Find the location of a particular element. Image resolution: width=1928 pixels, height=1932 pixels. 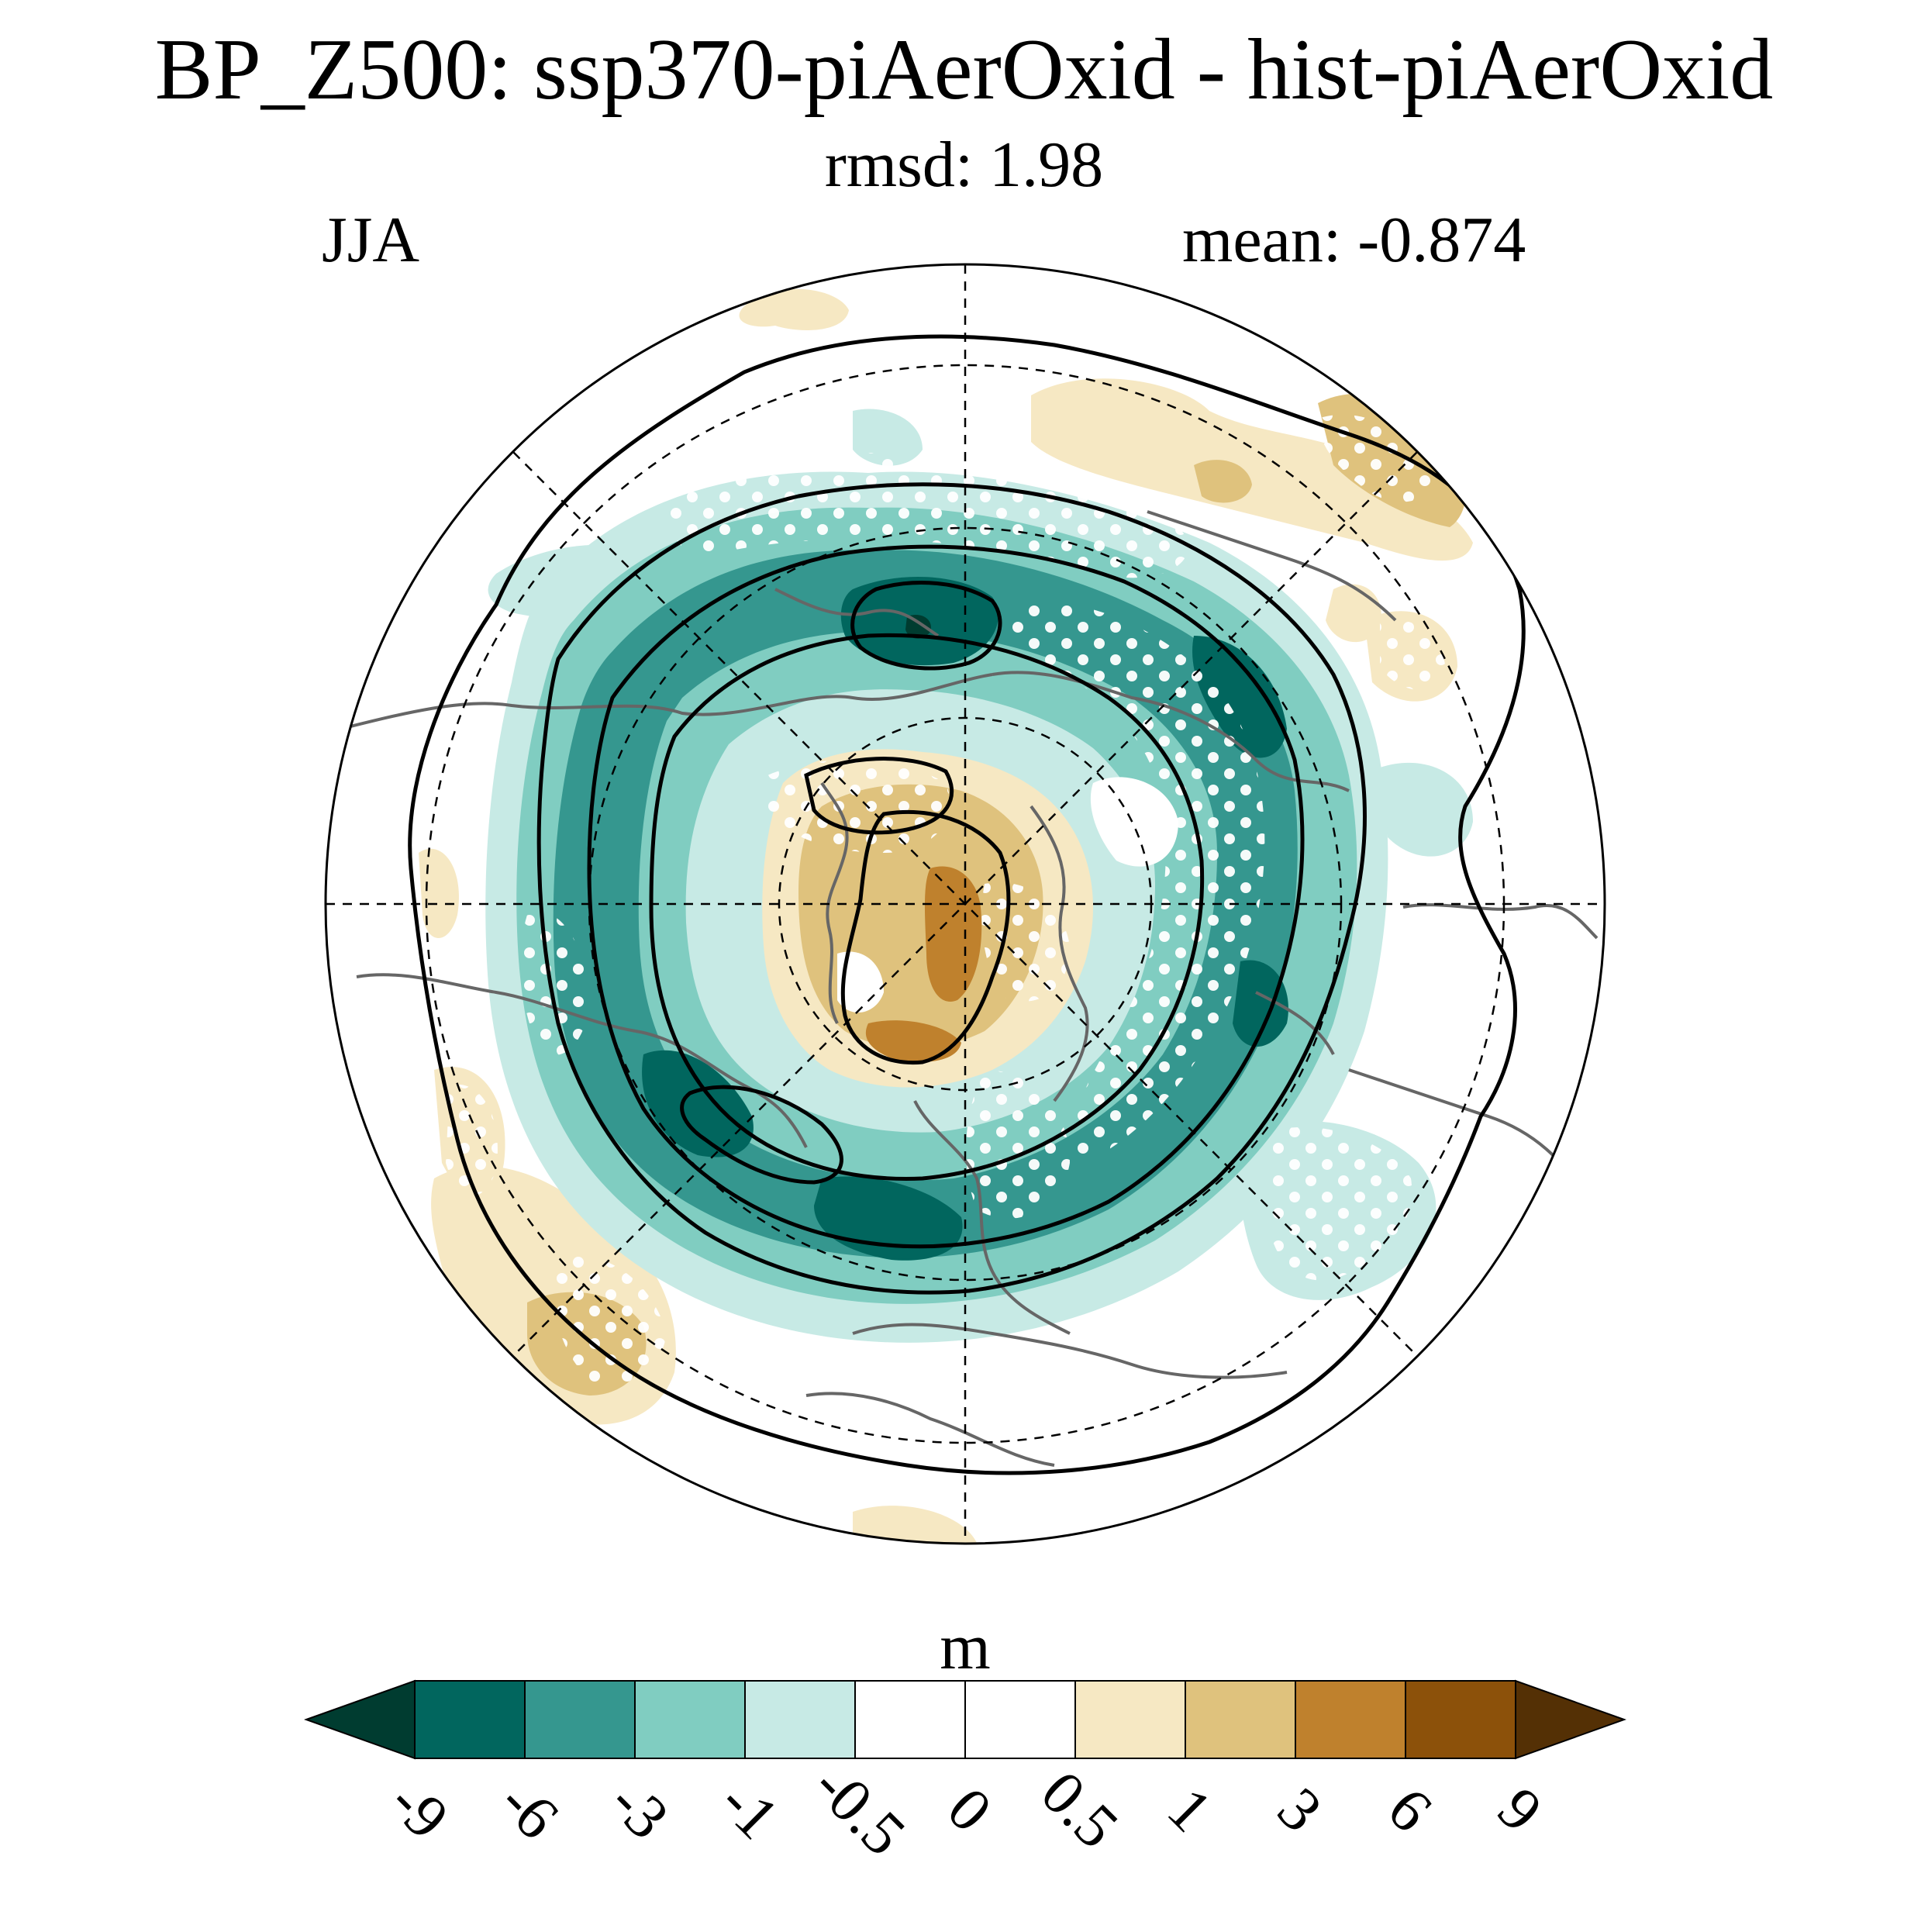

inner-white-gap is located at coordinates (1134, 822).